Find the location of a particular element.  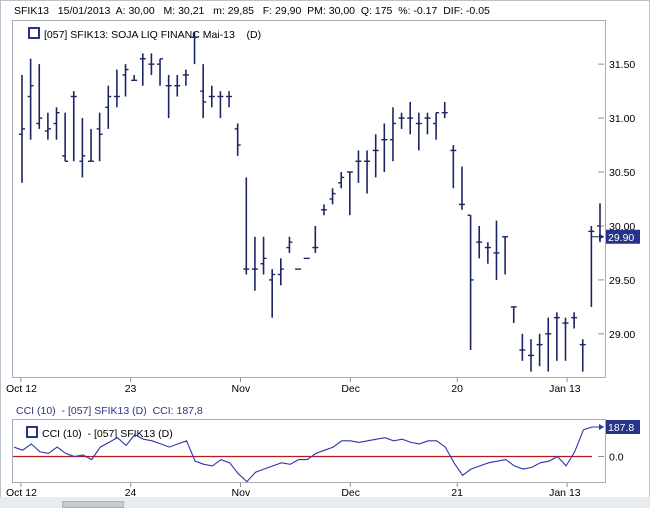

cci-line is located at coordinates (303, 454).